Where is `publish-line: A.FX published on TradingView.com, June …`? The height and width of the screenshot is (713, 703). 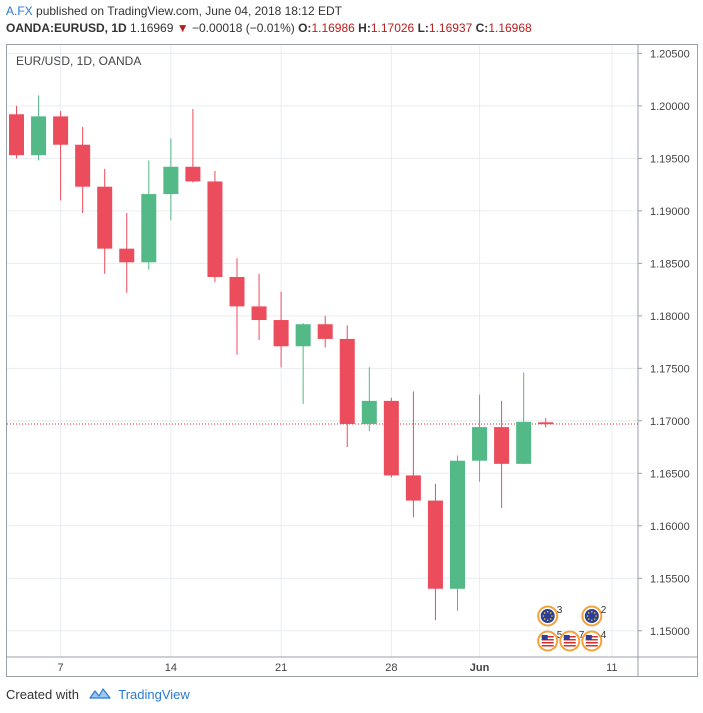 publish-line: A.FX published on TradingView.com, June … is located at coordinates (174, 11).